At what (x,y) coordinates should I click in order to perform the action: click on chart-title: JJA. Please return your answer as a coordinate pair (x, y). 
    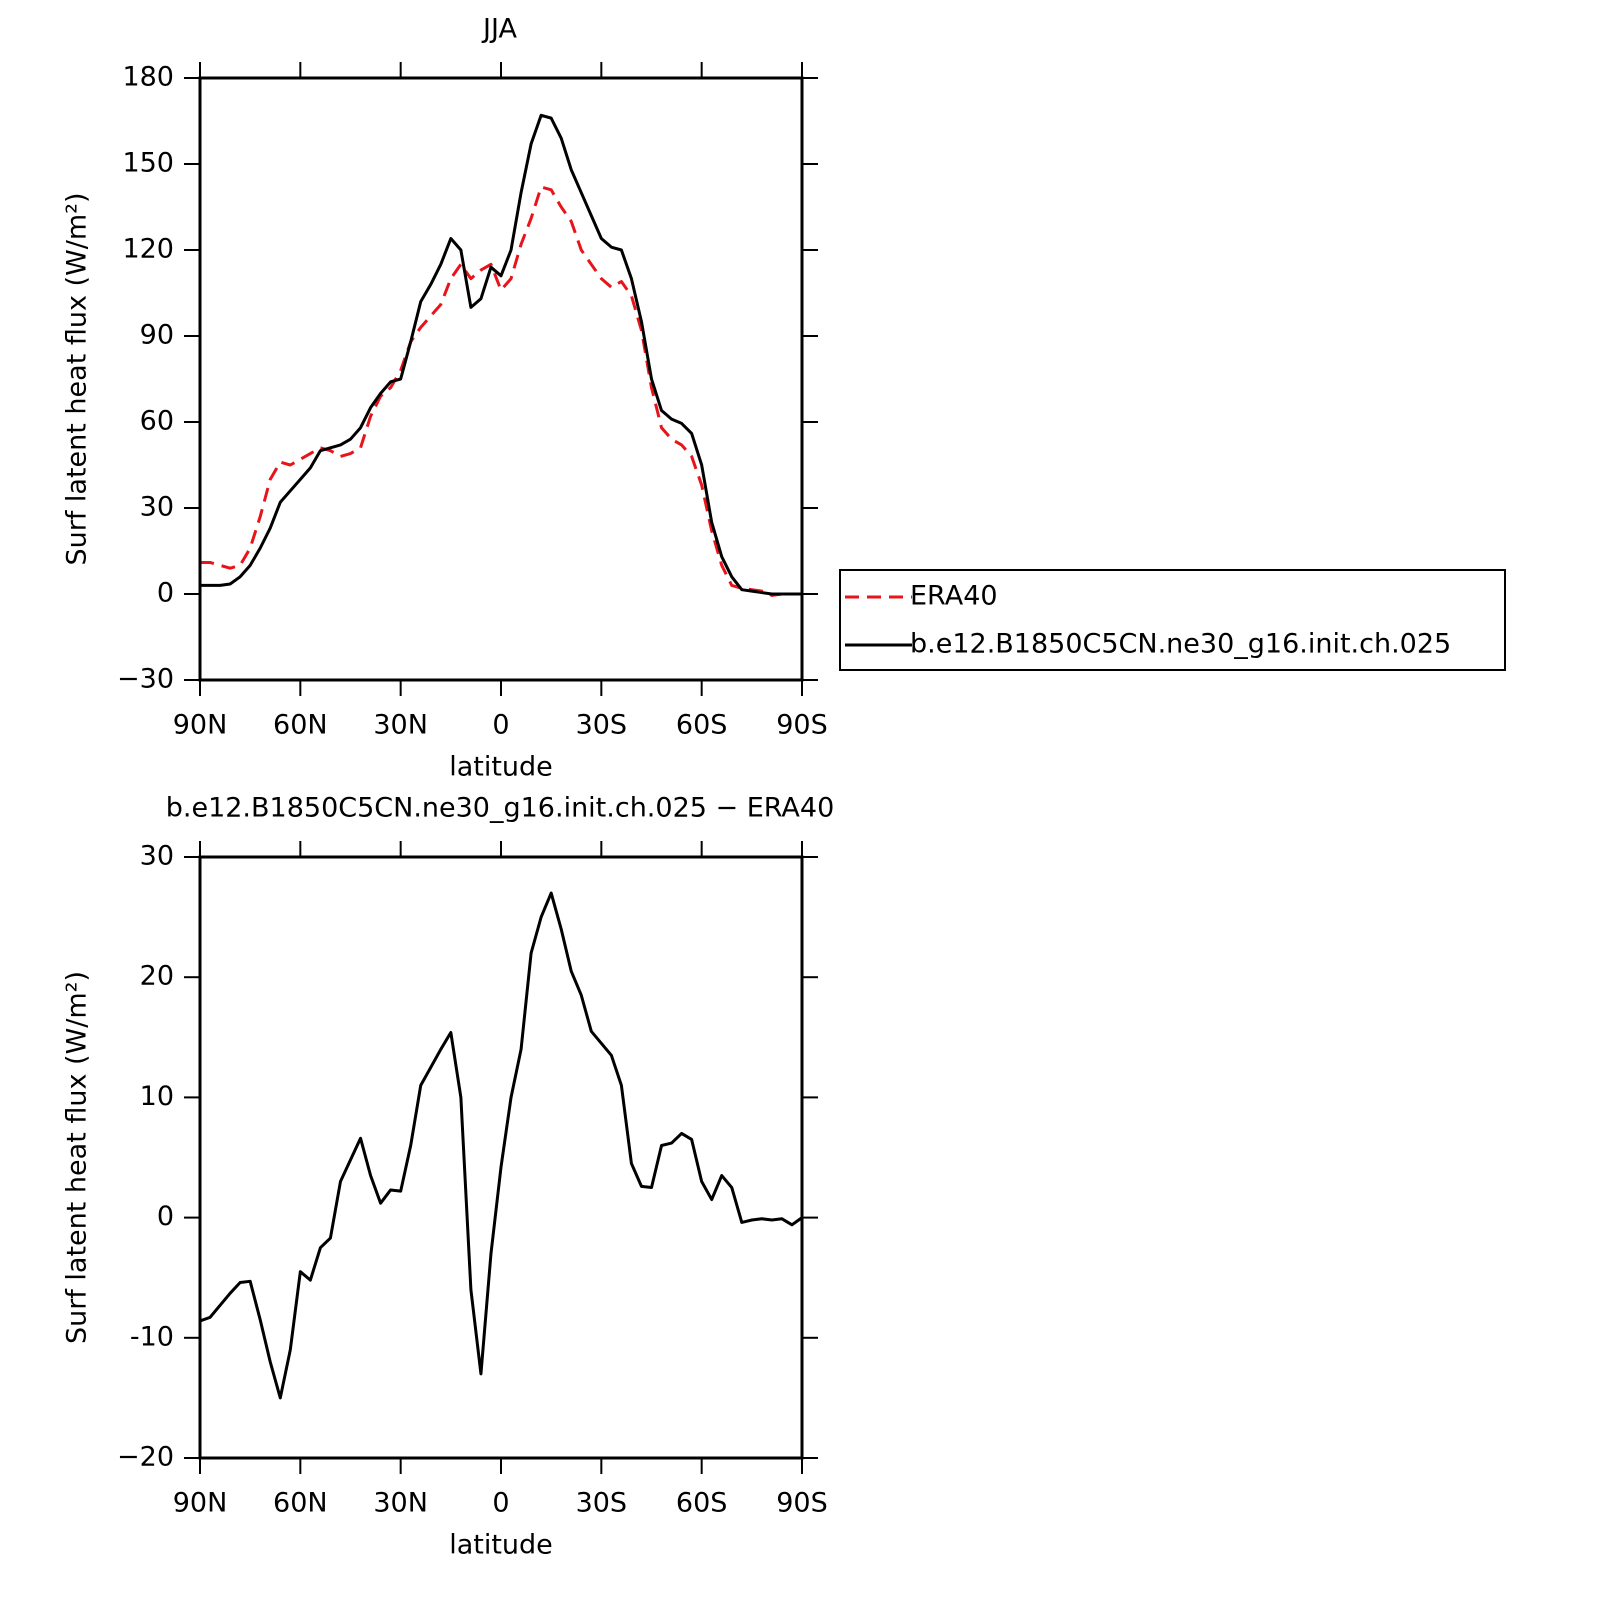
    Looking at the image, I should click on (499, 29).